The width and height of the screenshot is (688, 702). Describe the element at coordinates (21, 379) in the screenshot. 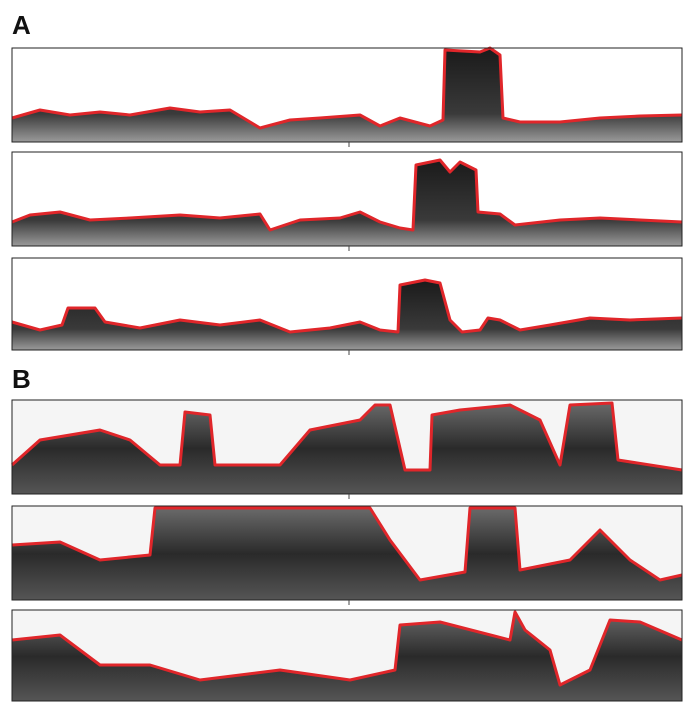

I see `panel-label: B` at that location.